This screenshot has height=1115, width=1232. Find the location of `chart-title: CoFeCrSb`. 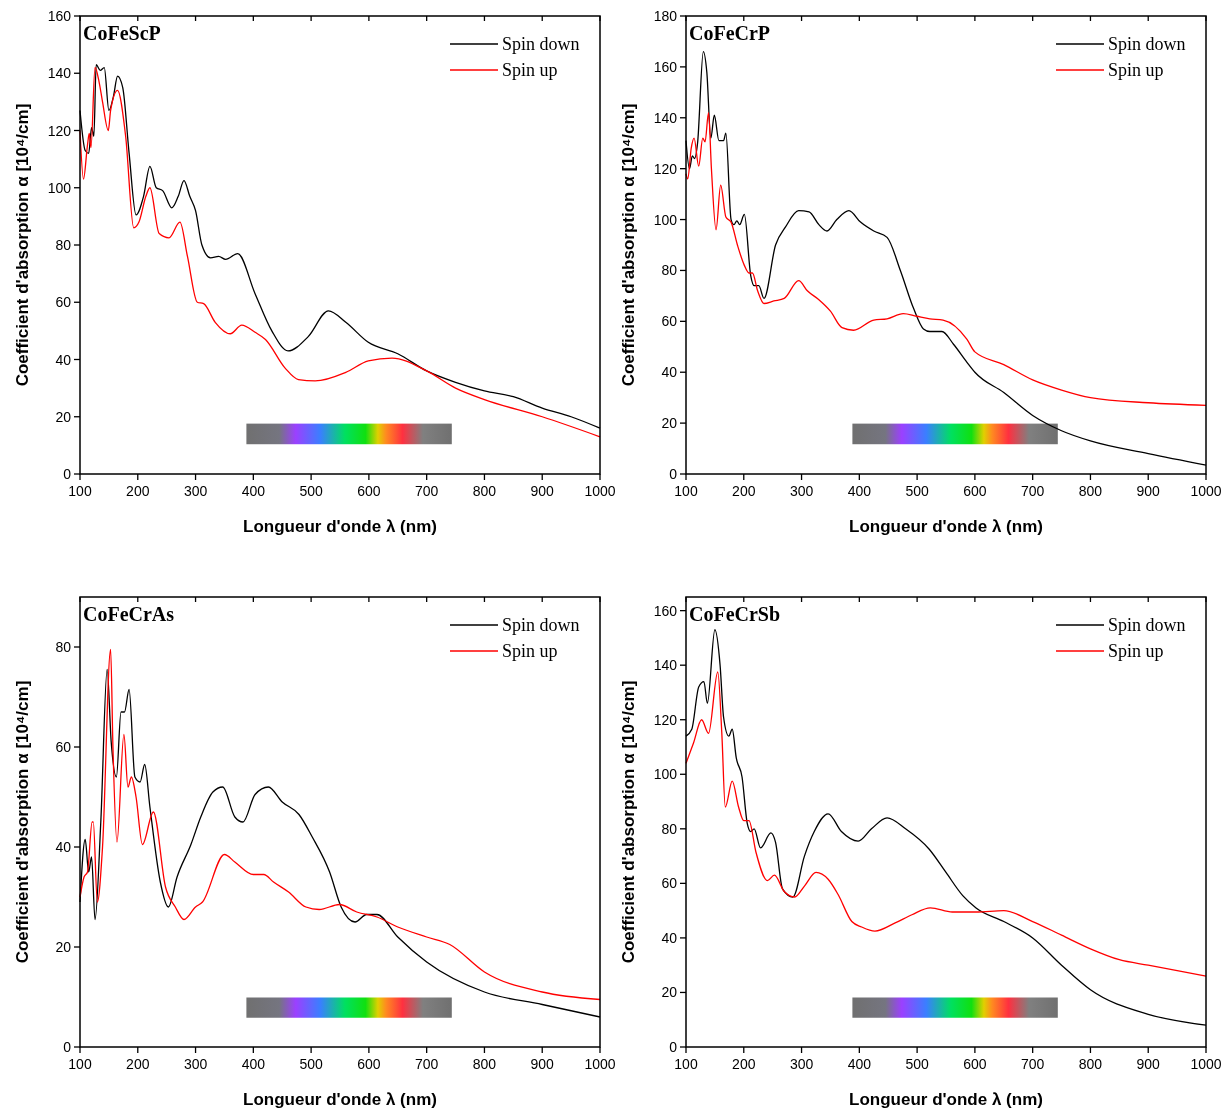

chart-title: CoFeCrSb is located at coordinates (735, 614).